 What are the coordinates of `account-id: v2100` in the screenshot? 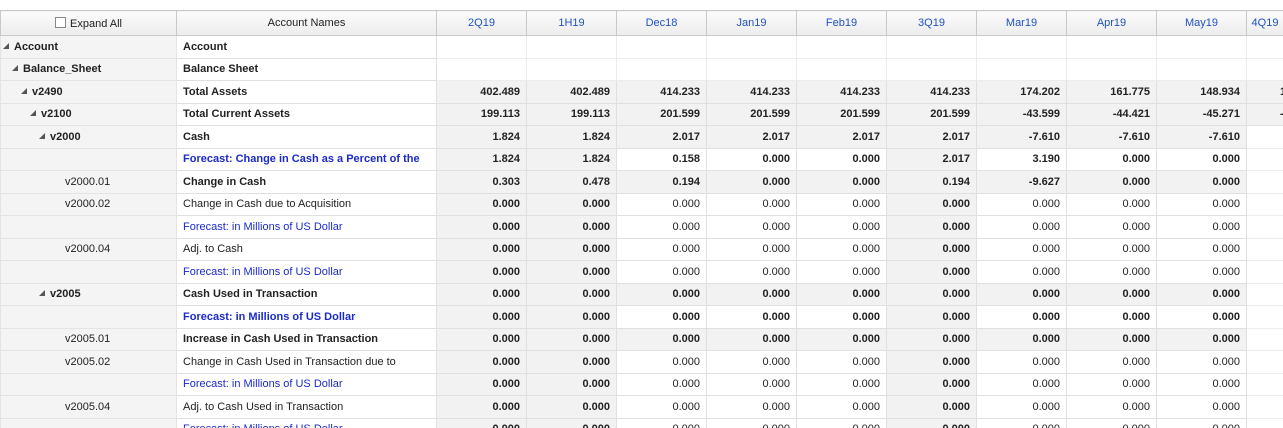 It's located at (56, 114).